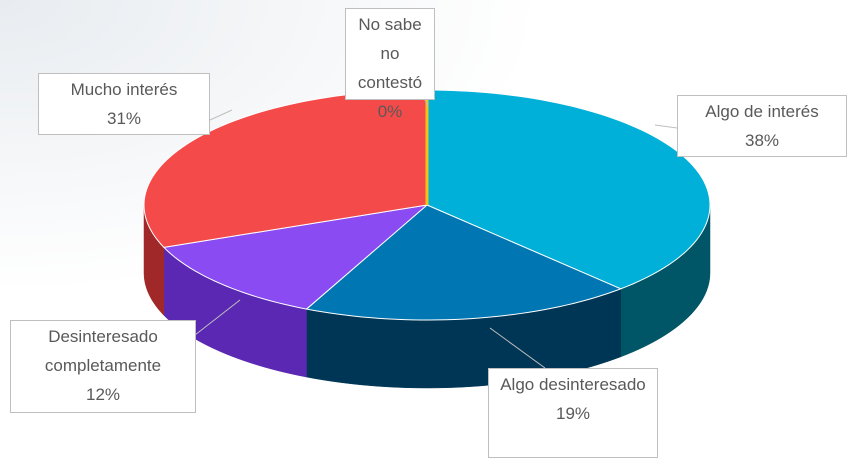 This screenshot has width=848, height=459. What do you see at coordinates (124, 118) in the screenshot?
I see `value-label: 31%` at bounding box center [124, 118].